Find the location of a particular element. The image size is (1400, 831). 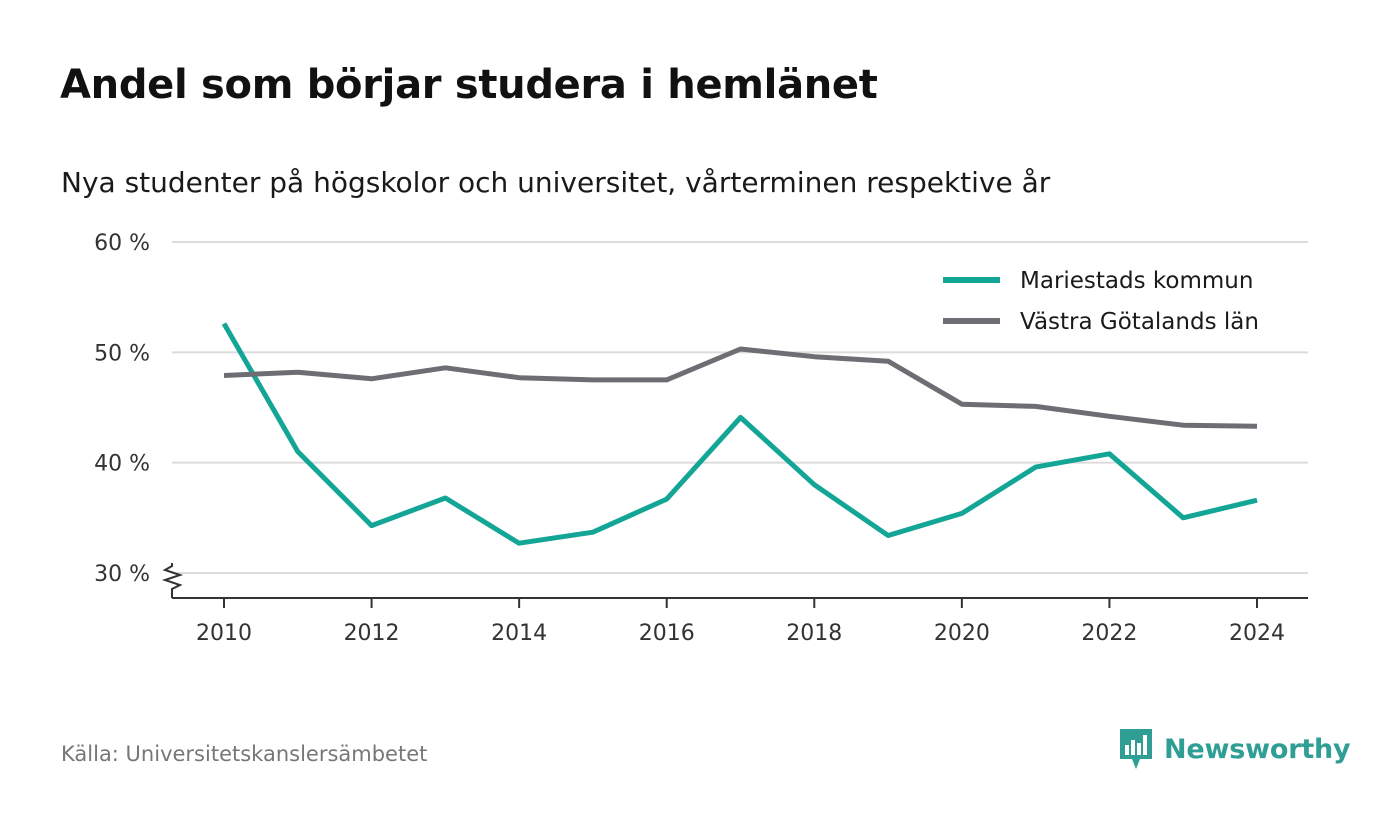

y-tick-label: 40 % is located at coordinates (122, 464).